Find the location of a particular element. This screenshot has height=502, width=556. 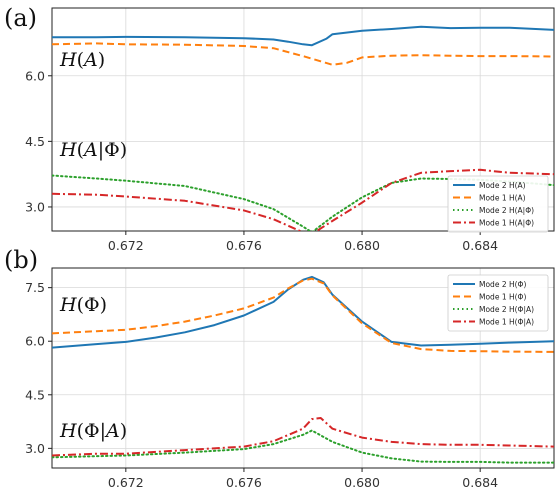

annotation-1: H(A) is located at coordinates (82, 60).